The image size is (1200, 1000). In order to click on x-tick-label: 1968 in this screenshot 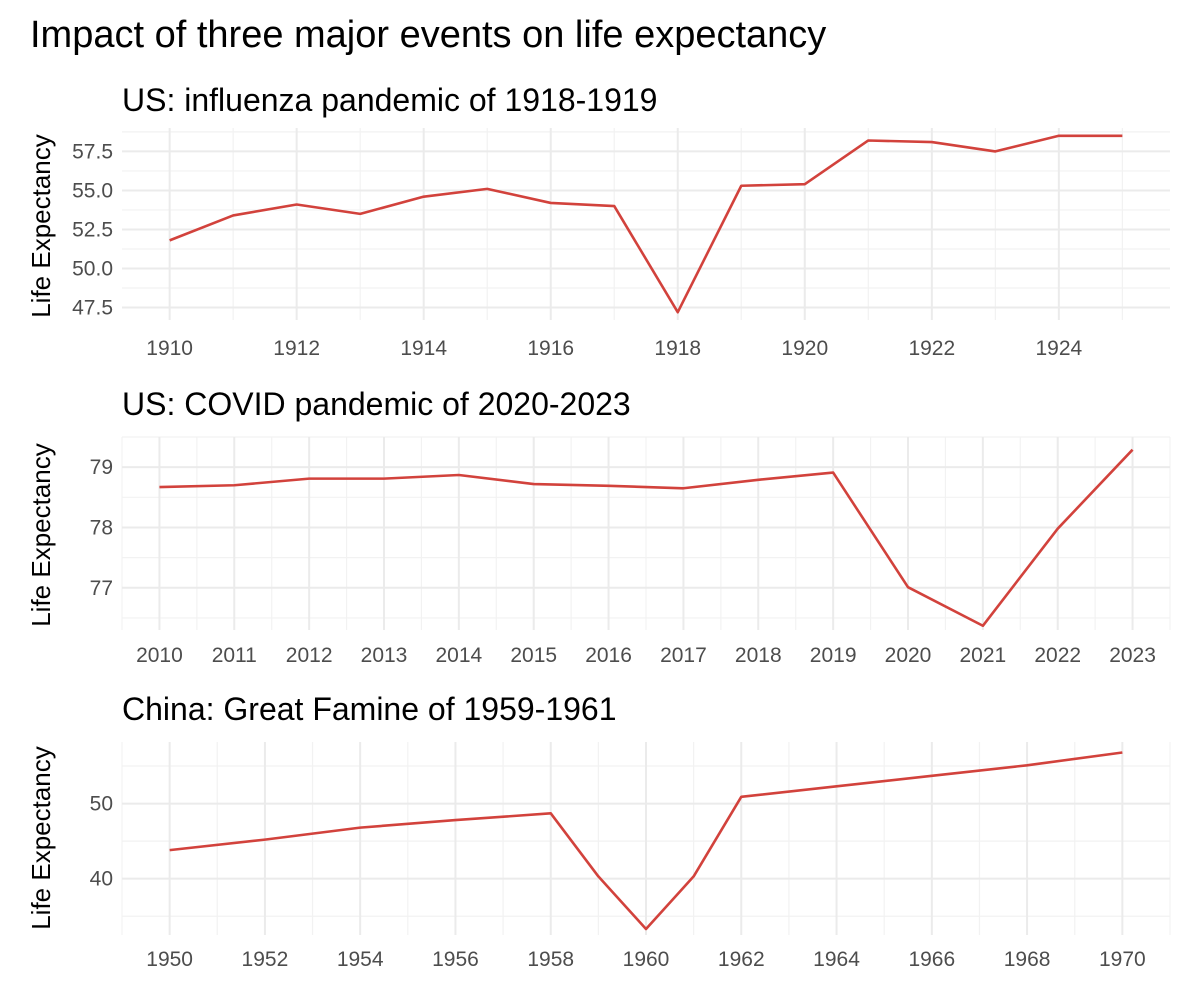, I will do `click(1027, 959)`.